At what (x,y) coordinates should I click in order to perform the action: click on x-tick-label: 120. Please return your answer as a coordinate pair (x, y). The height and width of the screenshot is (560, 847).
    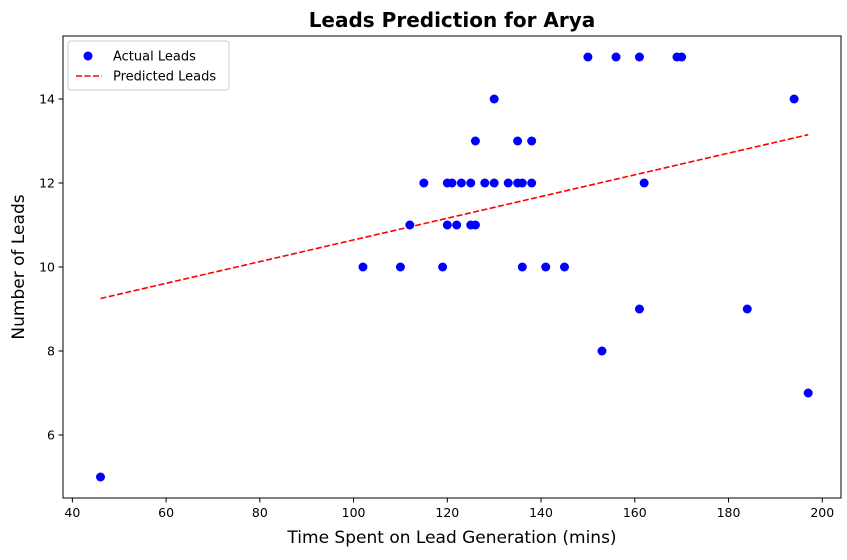
    Looking at the image, I should click on (447, 512).